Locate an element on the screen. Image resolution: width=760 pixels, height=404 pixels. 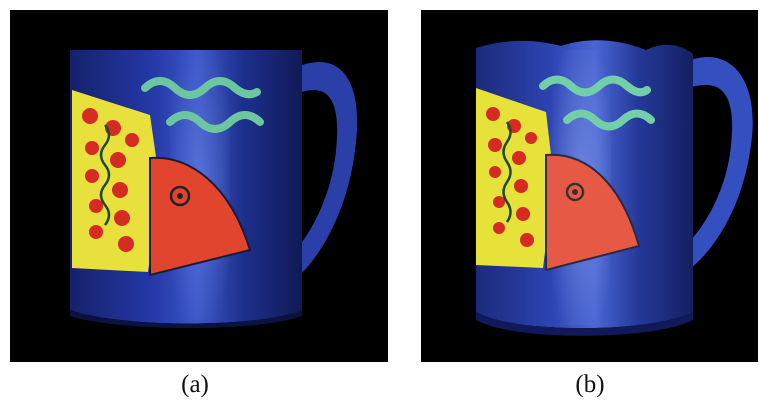
caption-a: (a) is located at coordinates (195, 384).